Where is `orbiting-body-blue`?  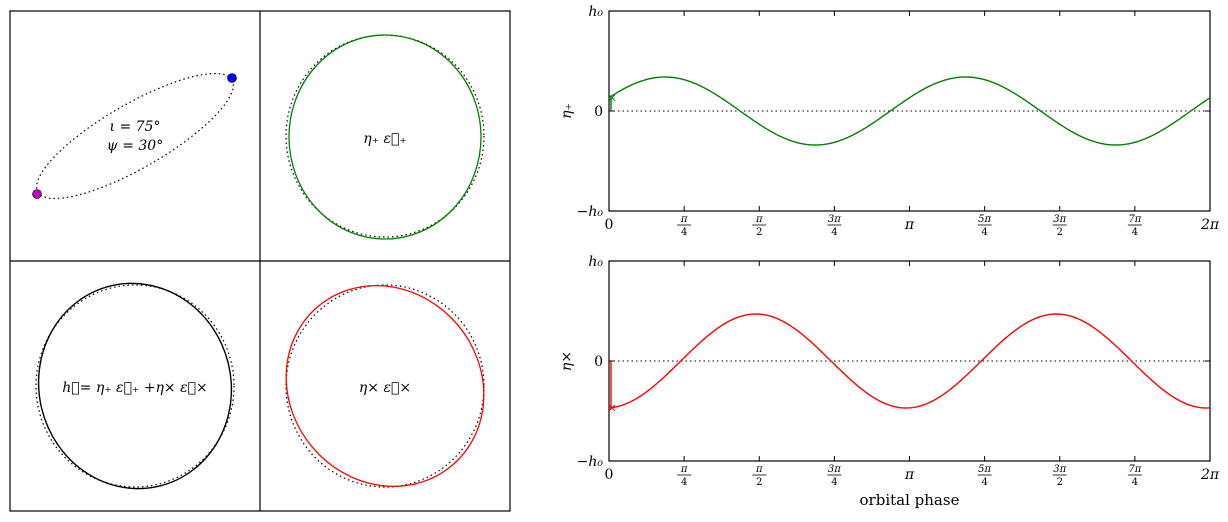 orbiting-body-blue is located at coordinates (232, 78).